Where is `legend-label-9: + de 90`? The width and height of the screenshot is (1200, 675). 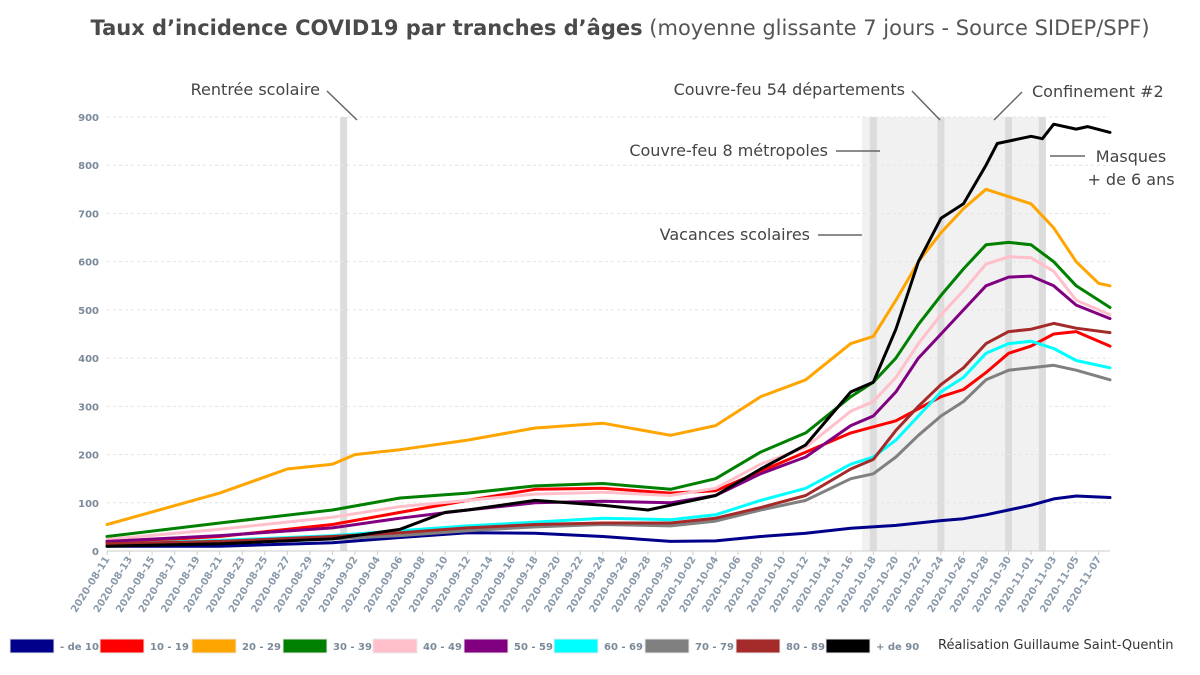
legend-label-9: + de 90 is located at coordinates (897, 647).